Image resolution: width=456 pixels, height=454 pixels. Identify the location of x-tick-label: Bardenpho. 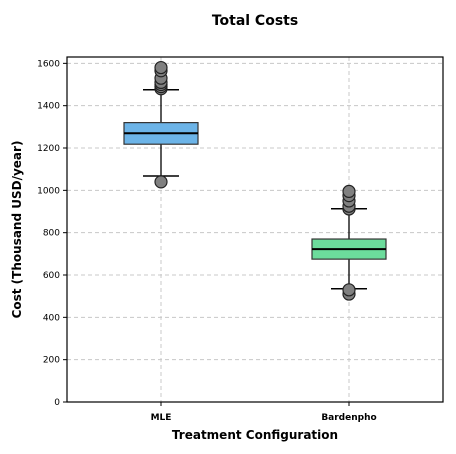
(348, 418).